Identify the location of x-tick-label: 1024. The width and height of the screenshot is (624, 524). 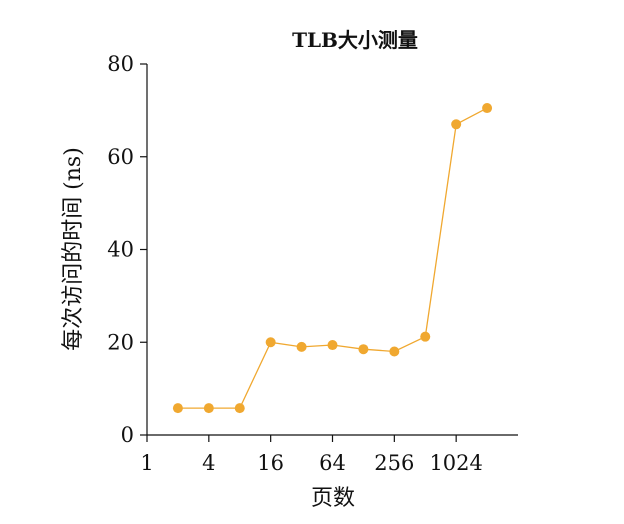
(455, 463).